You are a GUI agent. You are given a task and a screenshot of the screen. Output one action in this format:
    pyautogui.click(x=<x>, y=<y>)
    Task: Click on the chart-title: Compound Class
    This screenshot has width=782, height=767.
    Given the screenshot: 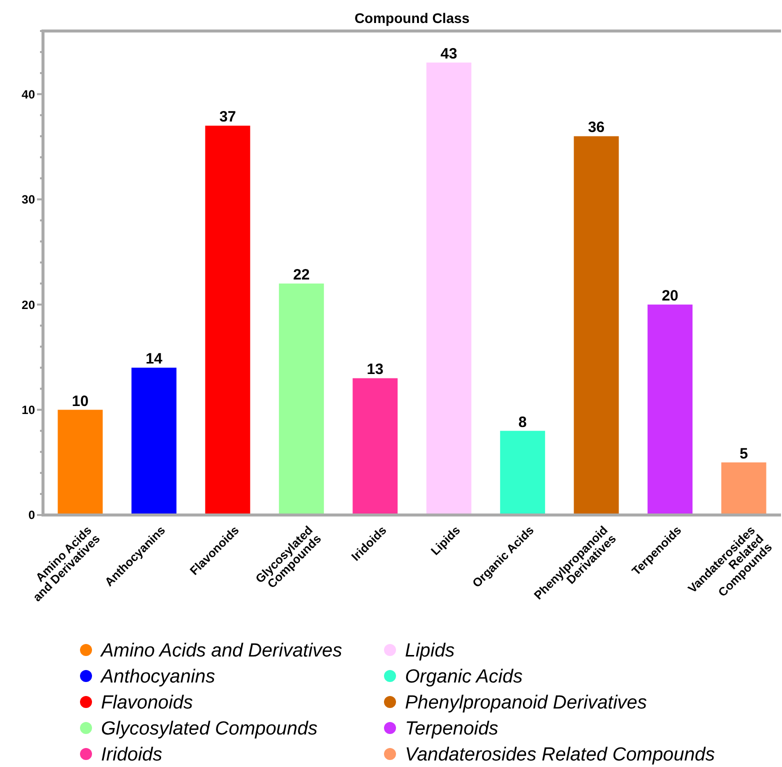 What is the action you would take?
    pyautogui.click(x=412, y=18)
    